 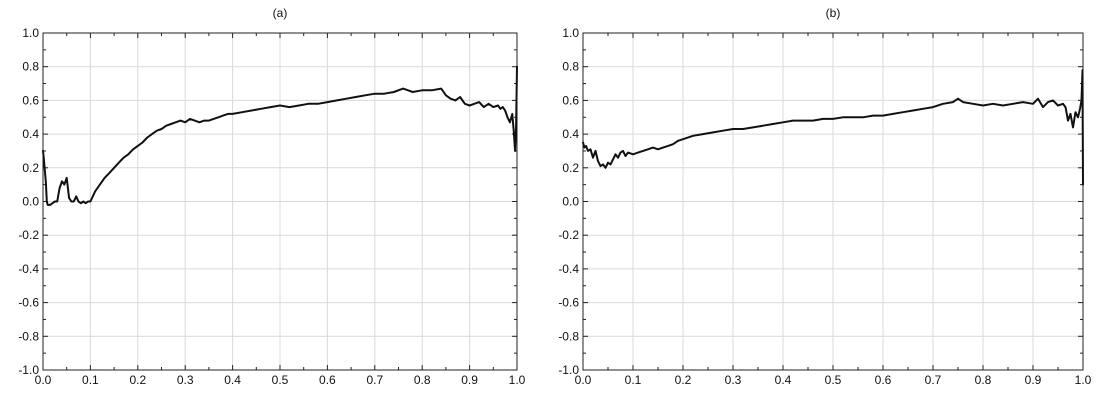 What do you see at coordinates (833, 13) in the screenshot?
I see `chart-title: (b)` at bounding box center [833, 13].